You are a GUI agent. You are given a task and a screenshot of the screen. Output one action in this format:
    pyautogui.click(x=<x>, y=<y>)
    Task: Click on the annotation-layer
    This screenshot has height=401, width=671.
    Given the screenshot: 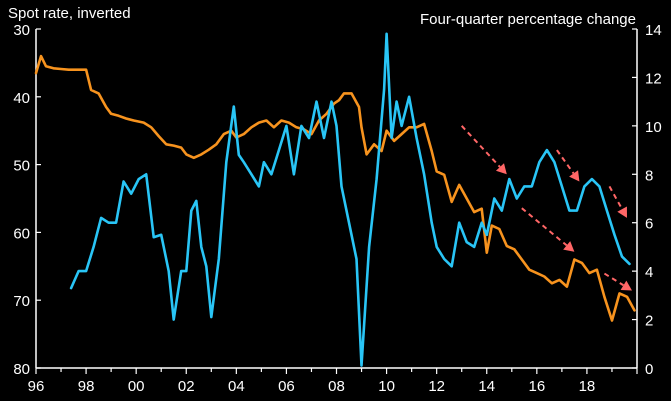 What is the action you would take?
    pyautogui.click(x=546, y=208)
    